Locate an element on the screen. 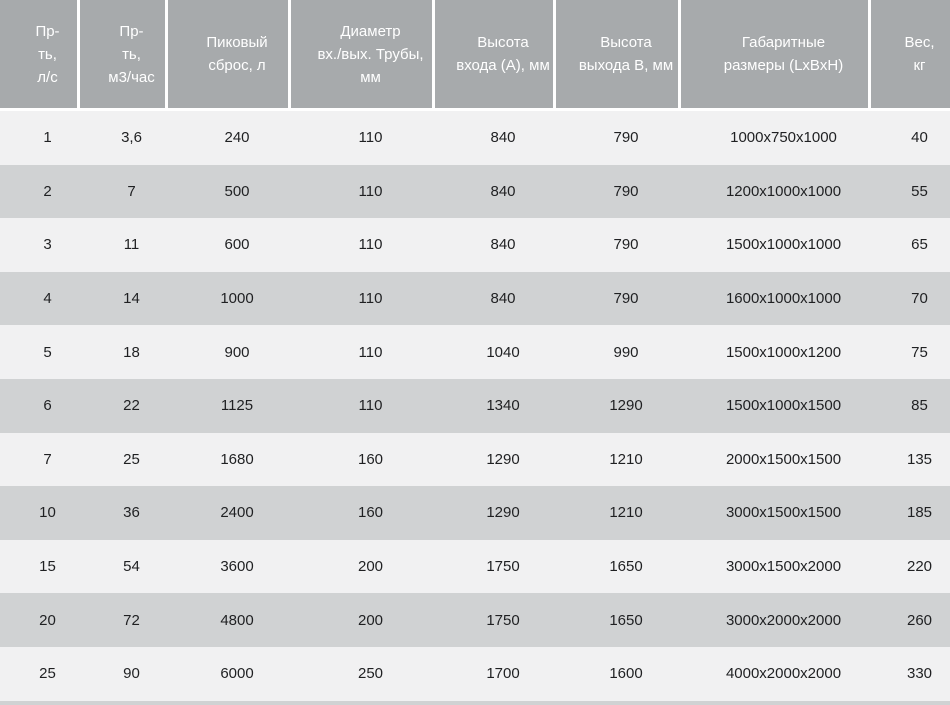 The width and height of the screenshot is (950, 705). cell: 4 is located at coordinates (47, 299).